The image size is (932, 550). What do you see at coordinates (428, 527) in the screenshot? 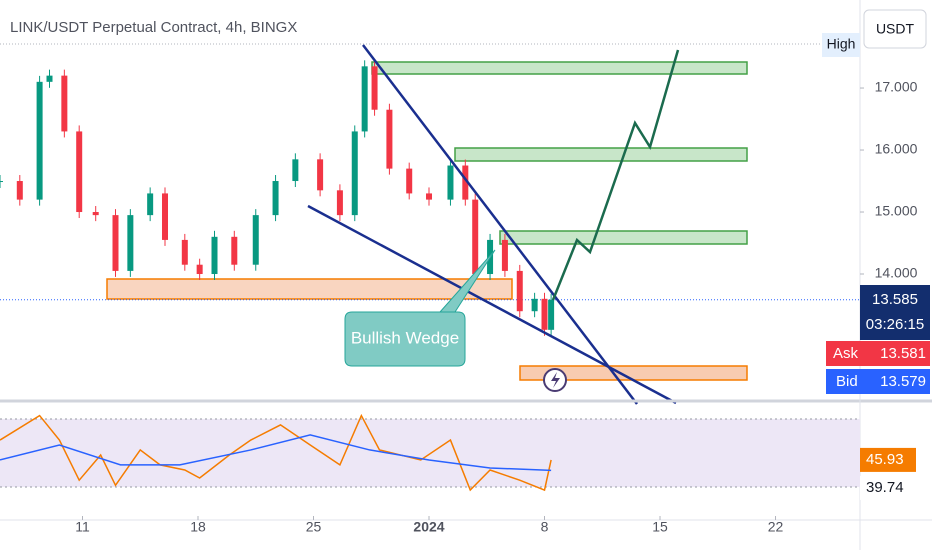
I see `x-tick-label: 2024` at bounding box center [428, 527].